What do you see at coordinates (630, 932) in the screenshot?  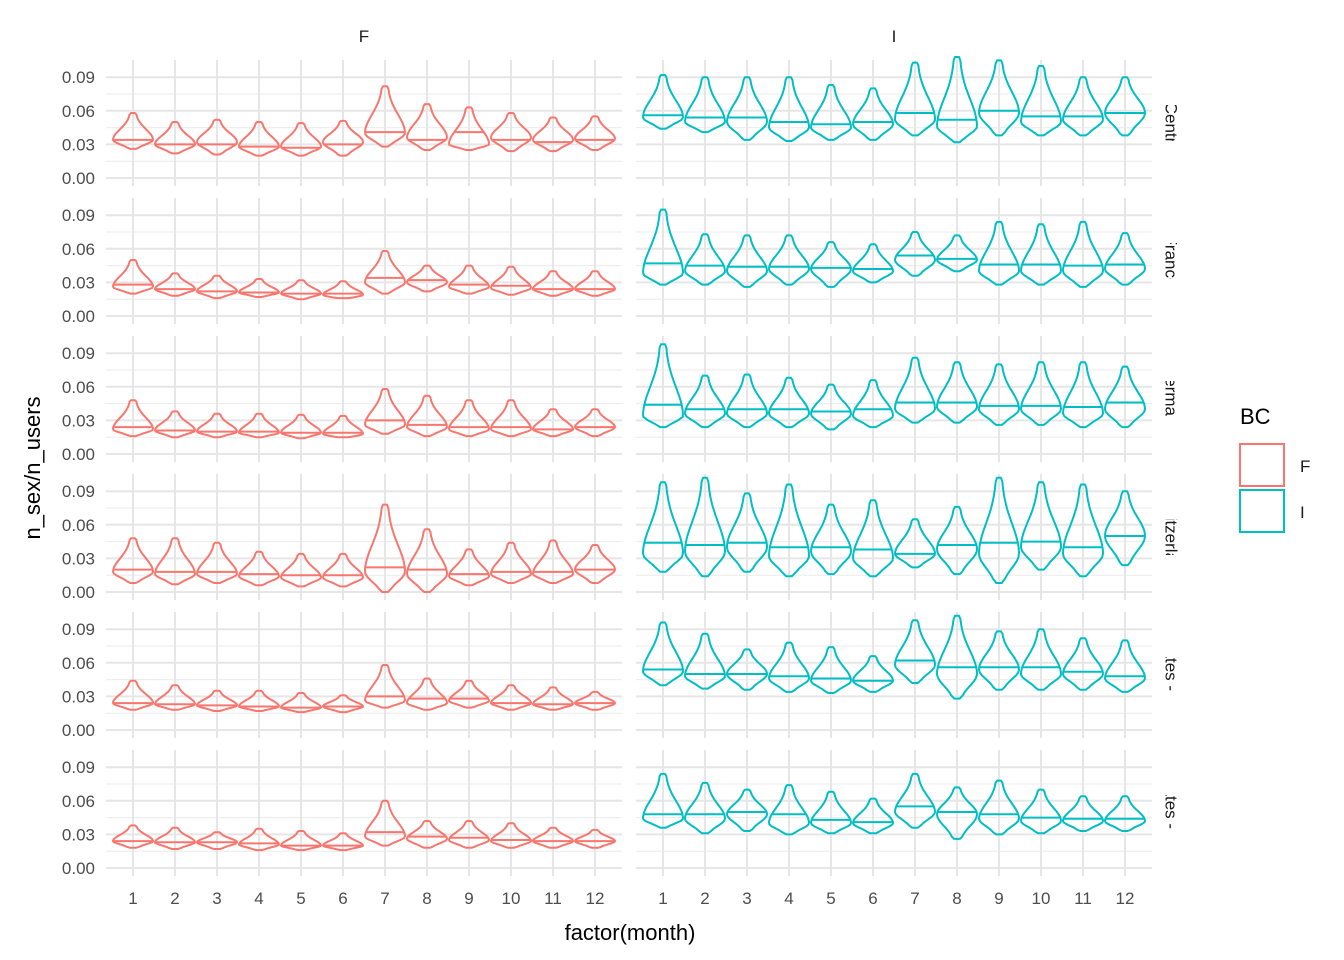 I see `x-axis-title: factor(month)` at bounding box center [630, 932].